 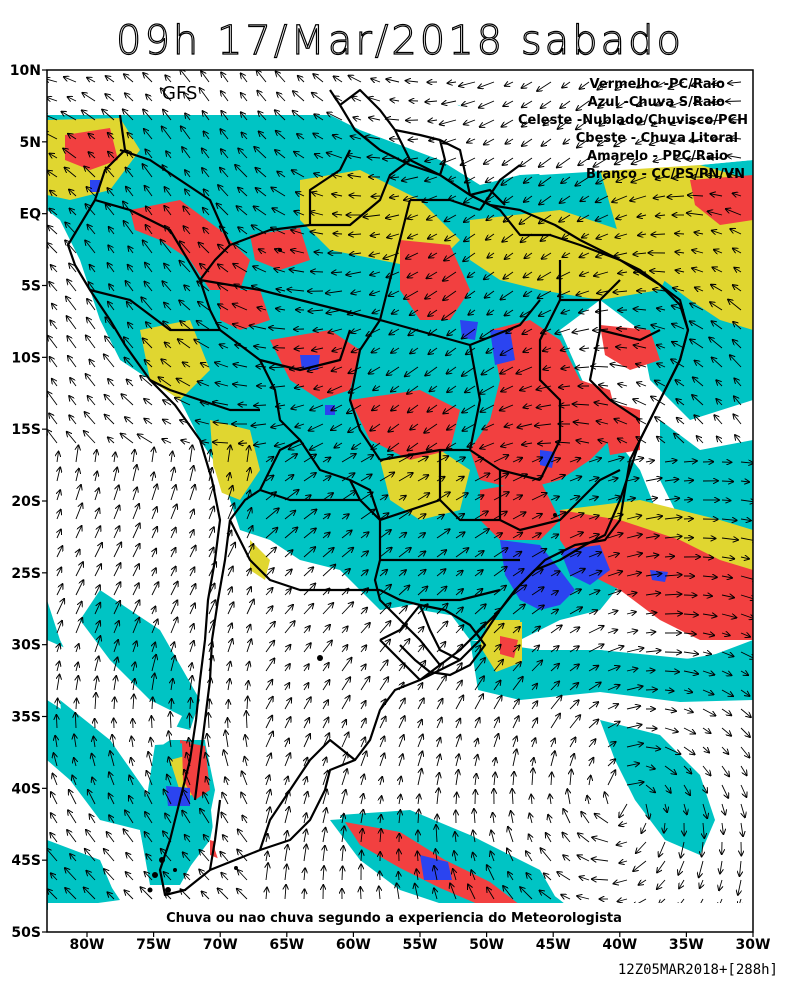 I want to click on lat-label: 50S, so click(x=26, y=933).